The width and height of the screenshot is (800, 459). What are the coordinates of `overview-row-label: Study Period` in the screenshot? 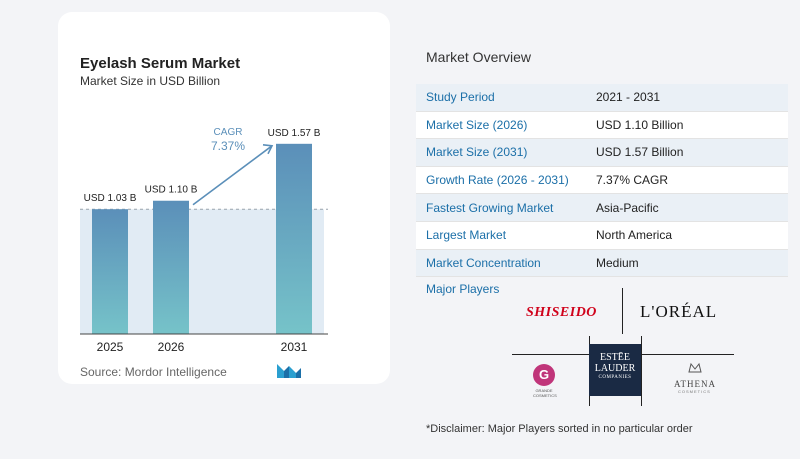 It's located at (460, 97).